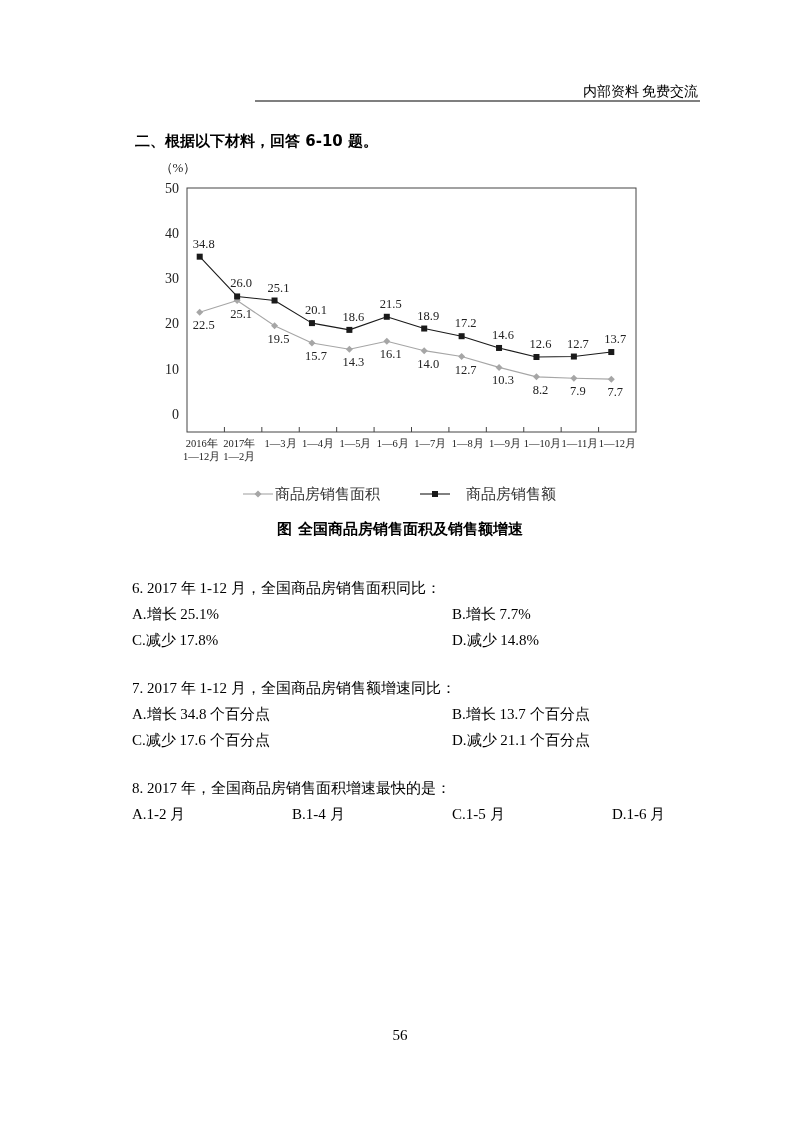 This screenshot has width=800, height=1124. I want to click on data-label: 34.8, so click(203, 243).